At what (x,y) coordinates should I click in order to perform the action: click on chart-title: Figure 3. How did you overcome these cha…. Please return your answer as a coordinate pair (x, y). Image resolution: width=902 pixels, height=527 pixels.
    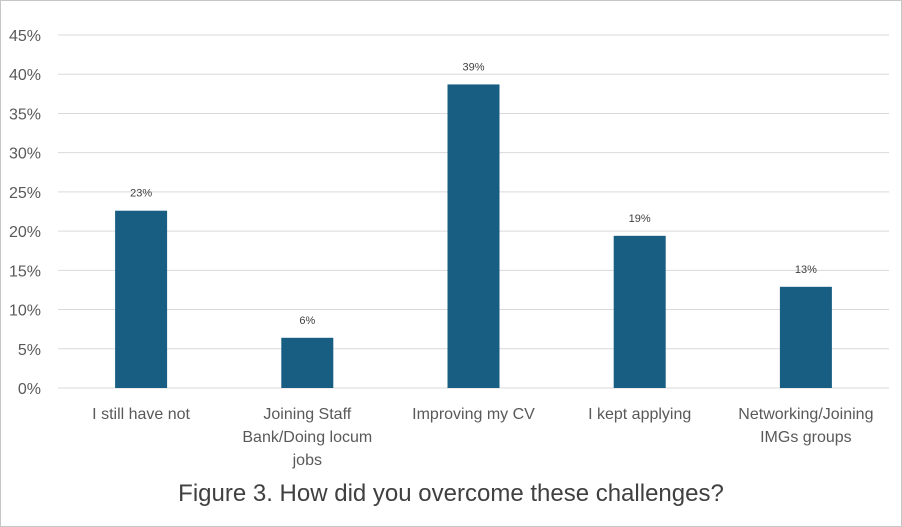
    Looking at the image, I should click on (451, 493).